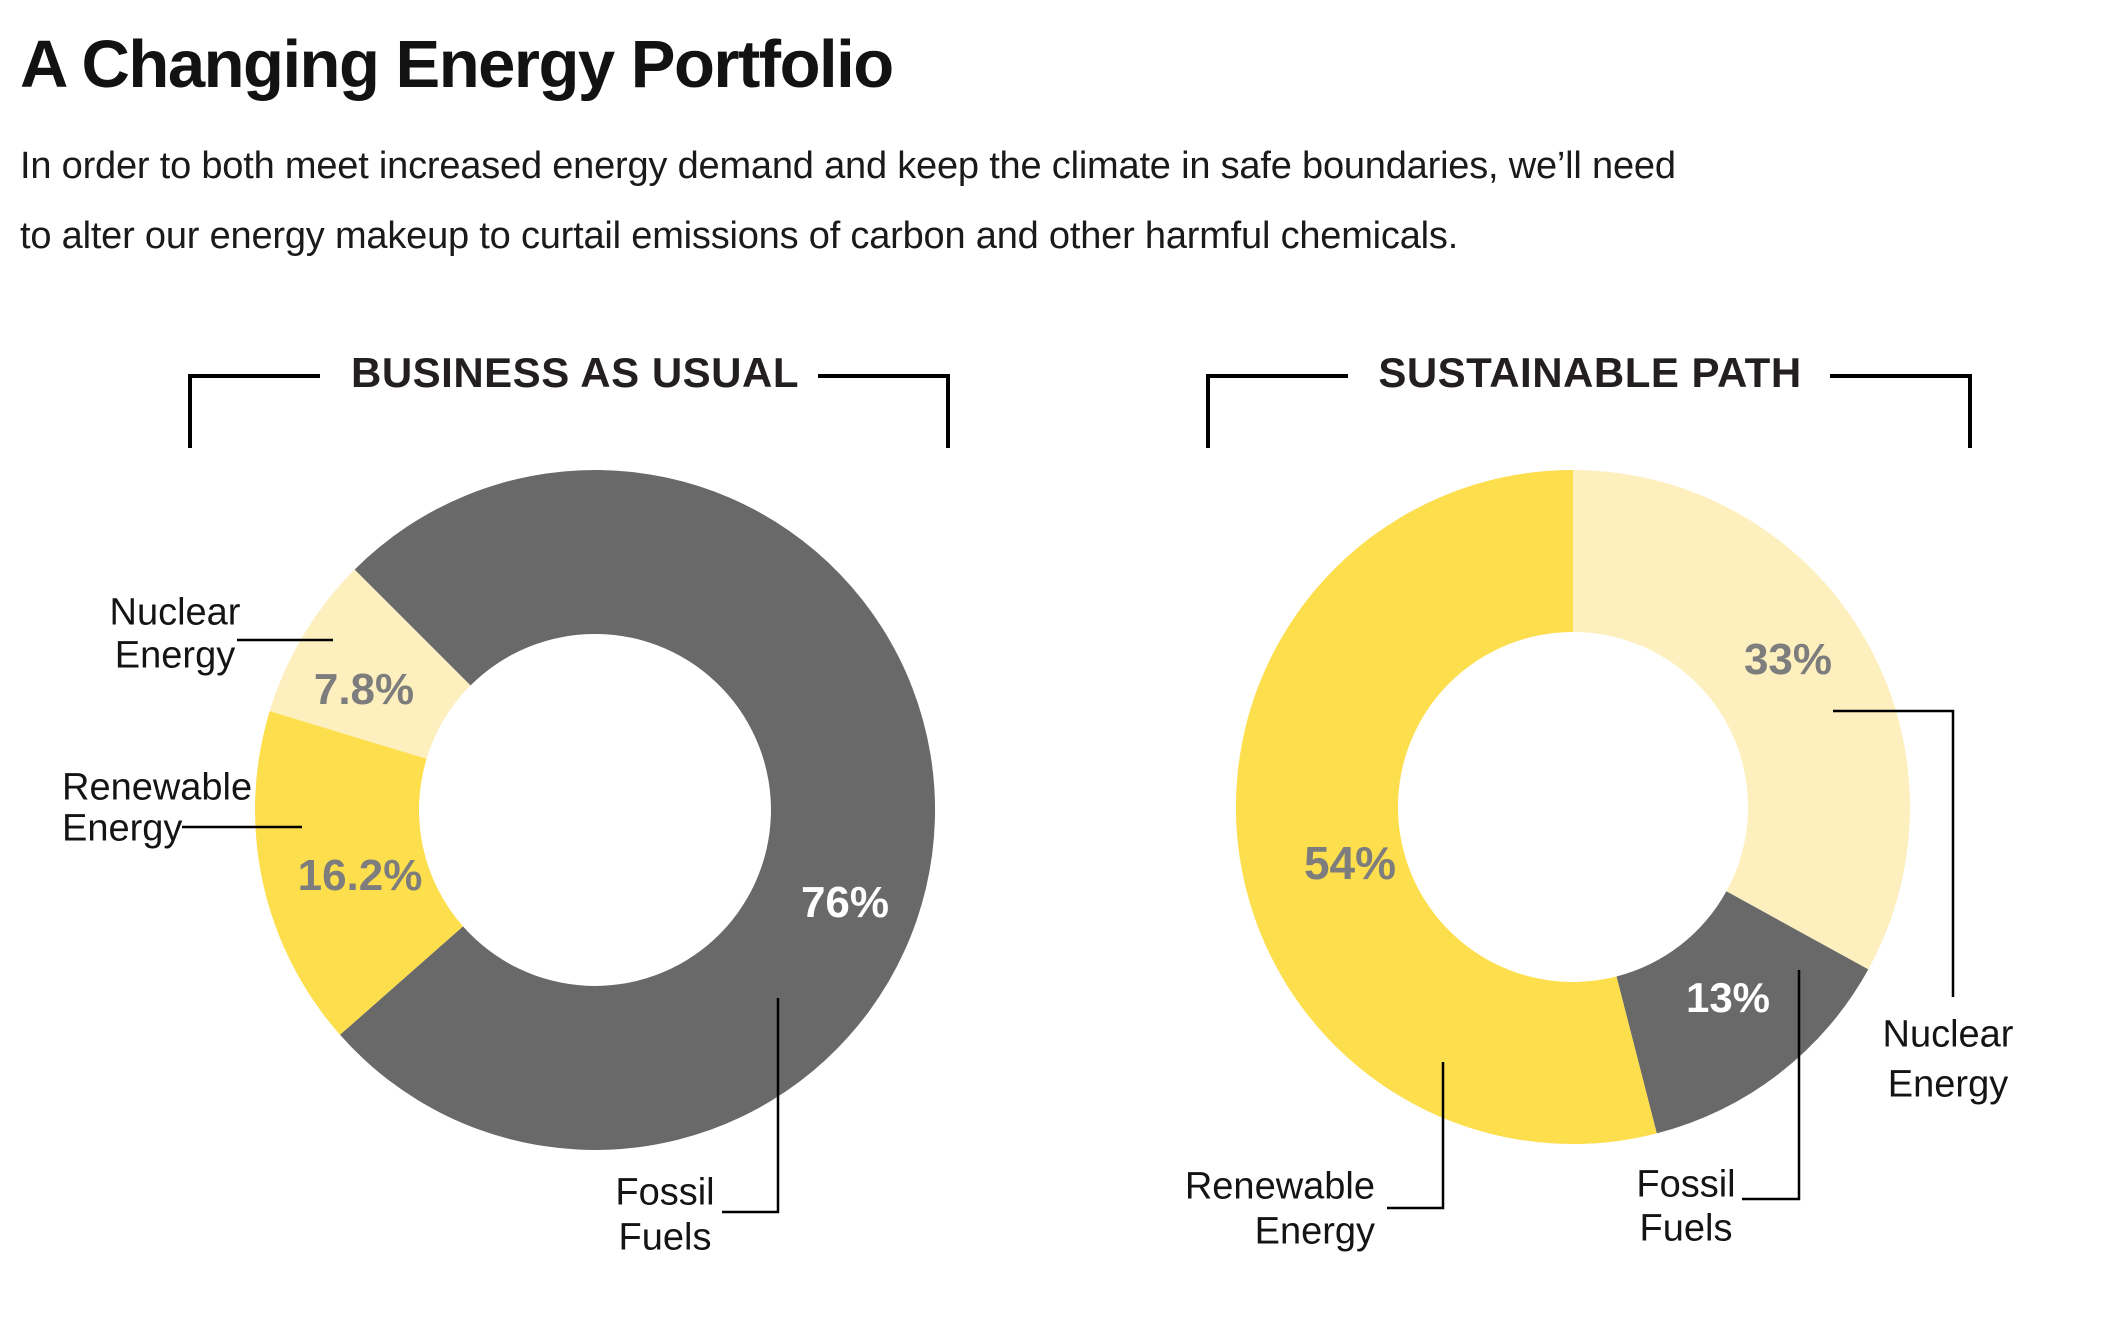 The image size is (2101, 1321). What do you see at coordinates (665, 1237) in the screenshot?
I see `business-as-usual-callout-label-fossil-fuels-line-2: Fuels` at bounding box center [665, 1237].